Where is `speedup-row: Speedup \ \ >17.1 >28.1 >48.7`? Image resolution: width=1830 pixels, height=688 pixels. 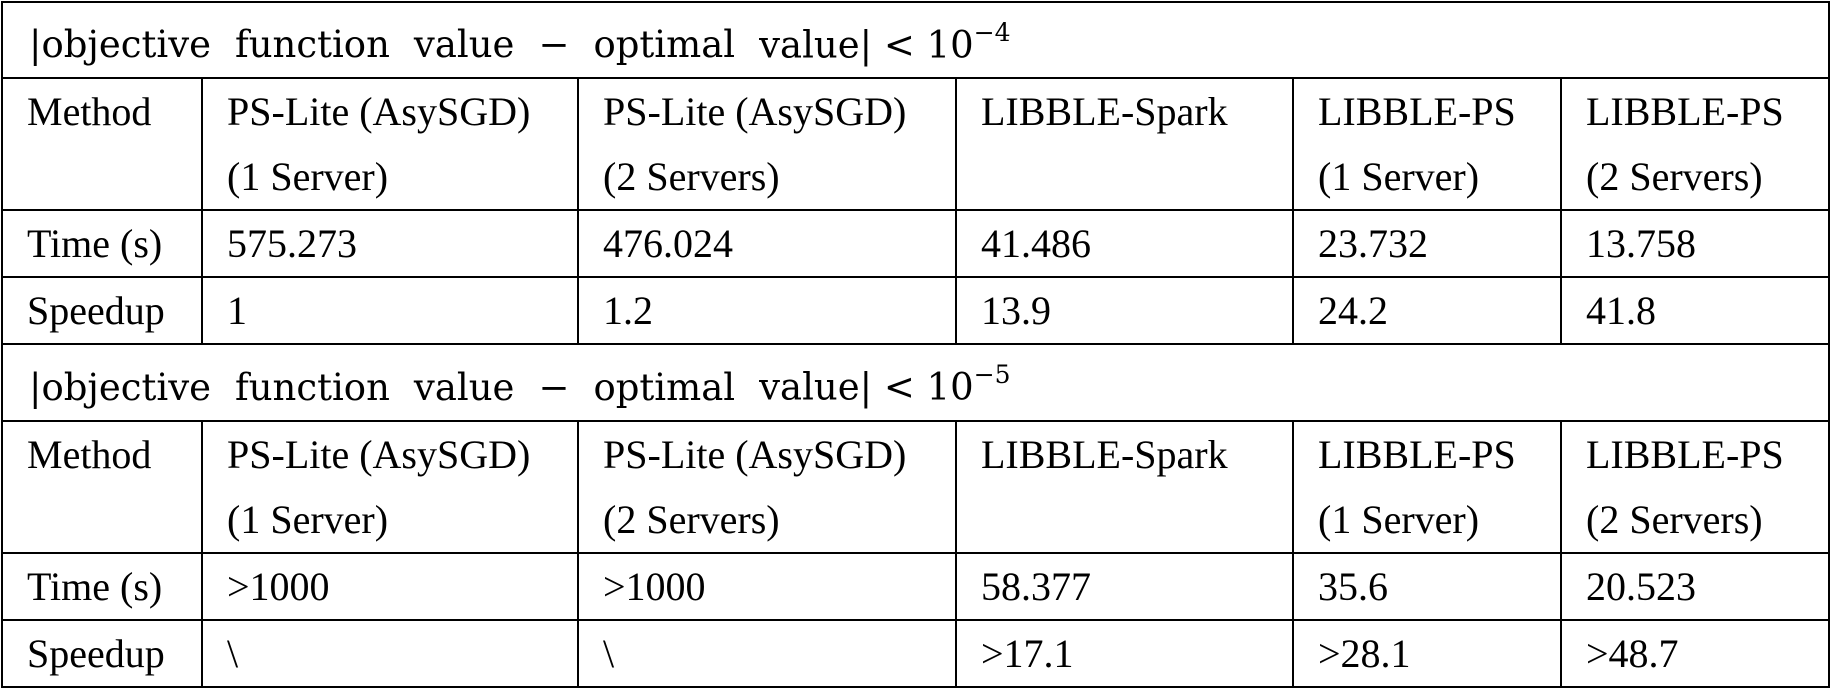
speedup-row: Speedup \ \ >17.1 >28.1 >48.7 is located at coordinates (915, 653).